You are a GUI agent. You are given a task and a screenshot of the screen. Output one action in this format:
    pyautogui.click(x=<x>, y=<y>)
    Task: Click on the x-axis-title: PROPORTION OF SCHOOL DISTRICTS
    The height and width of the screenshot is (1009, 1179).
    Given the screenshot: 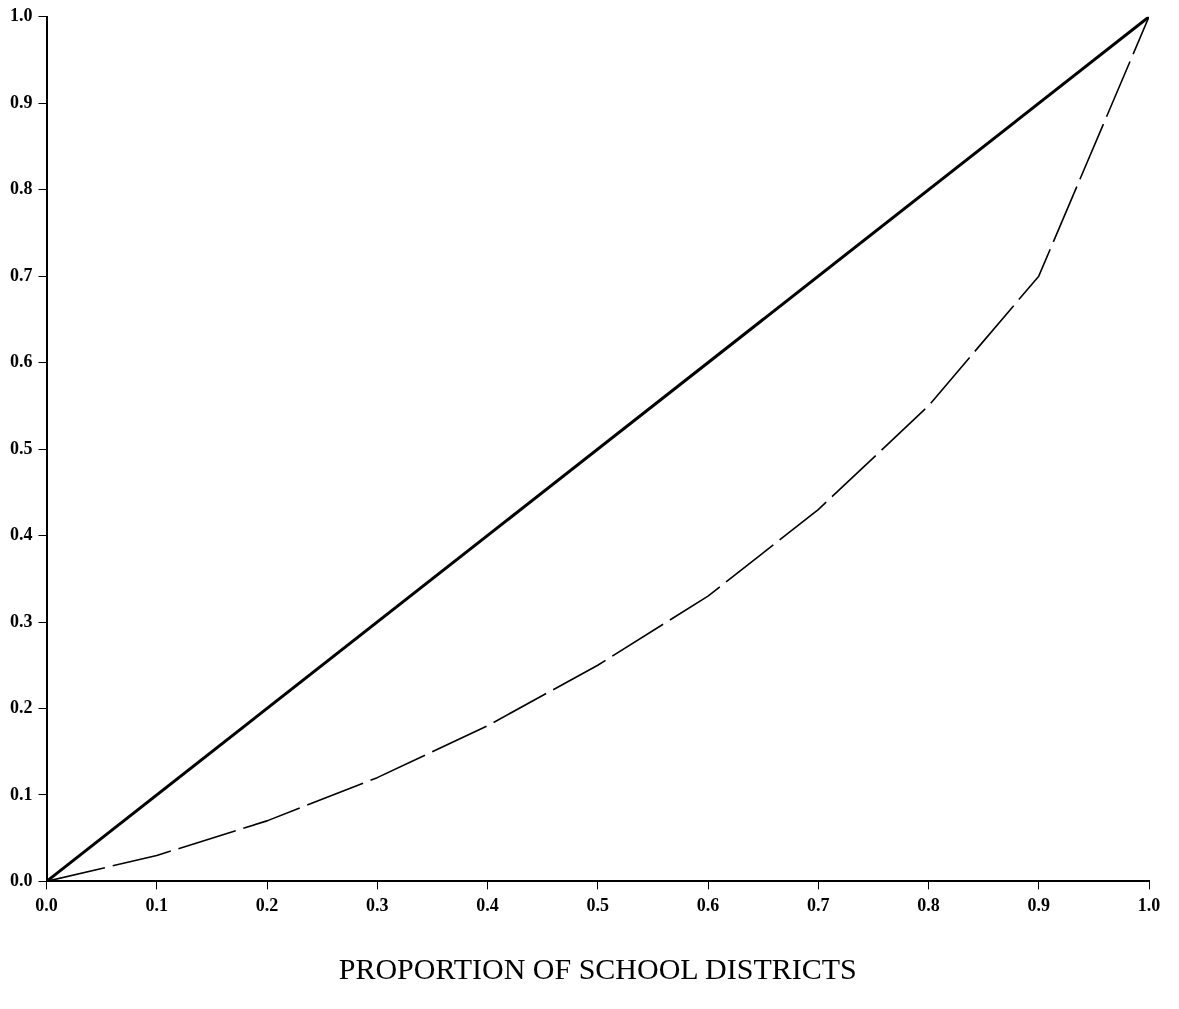 What is the action you would take?
    pyautogui.click(x=597, y=968)
    